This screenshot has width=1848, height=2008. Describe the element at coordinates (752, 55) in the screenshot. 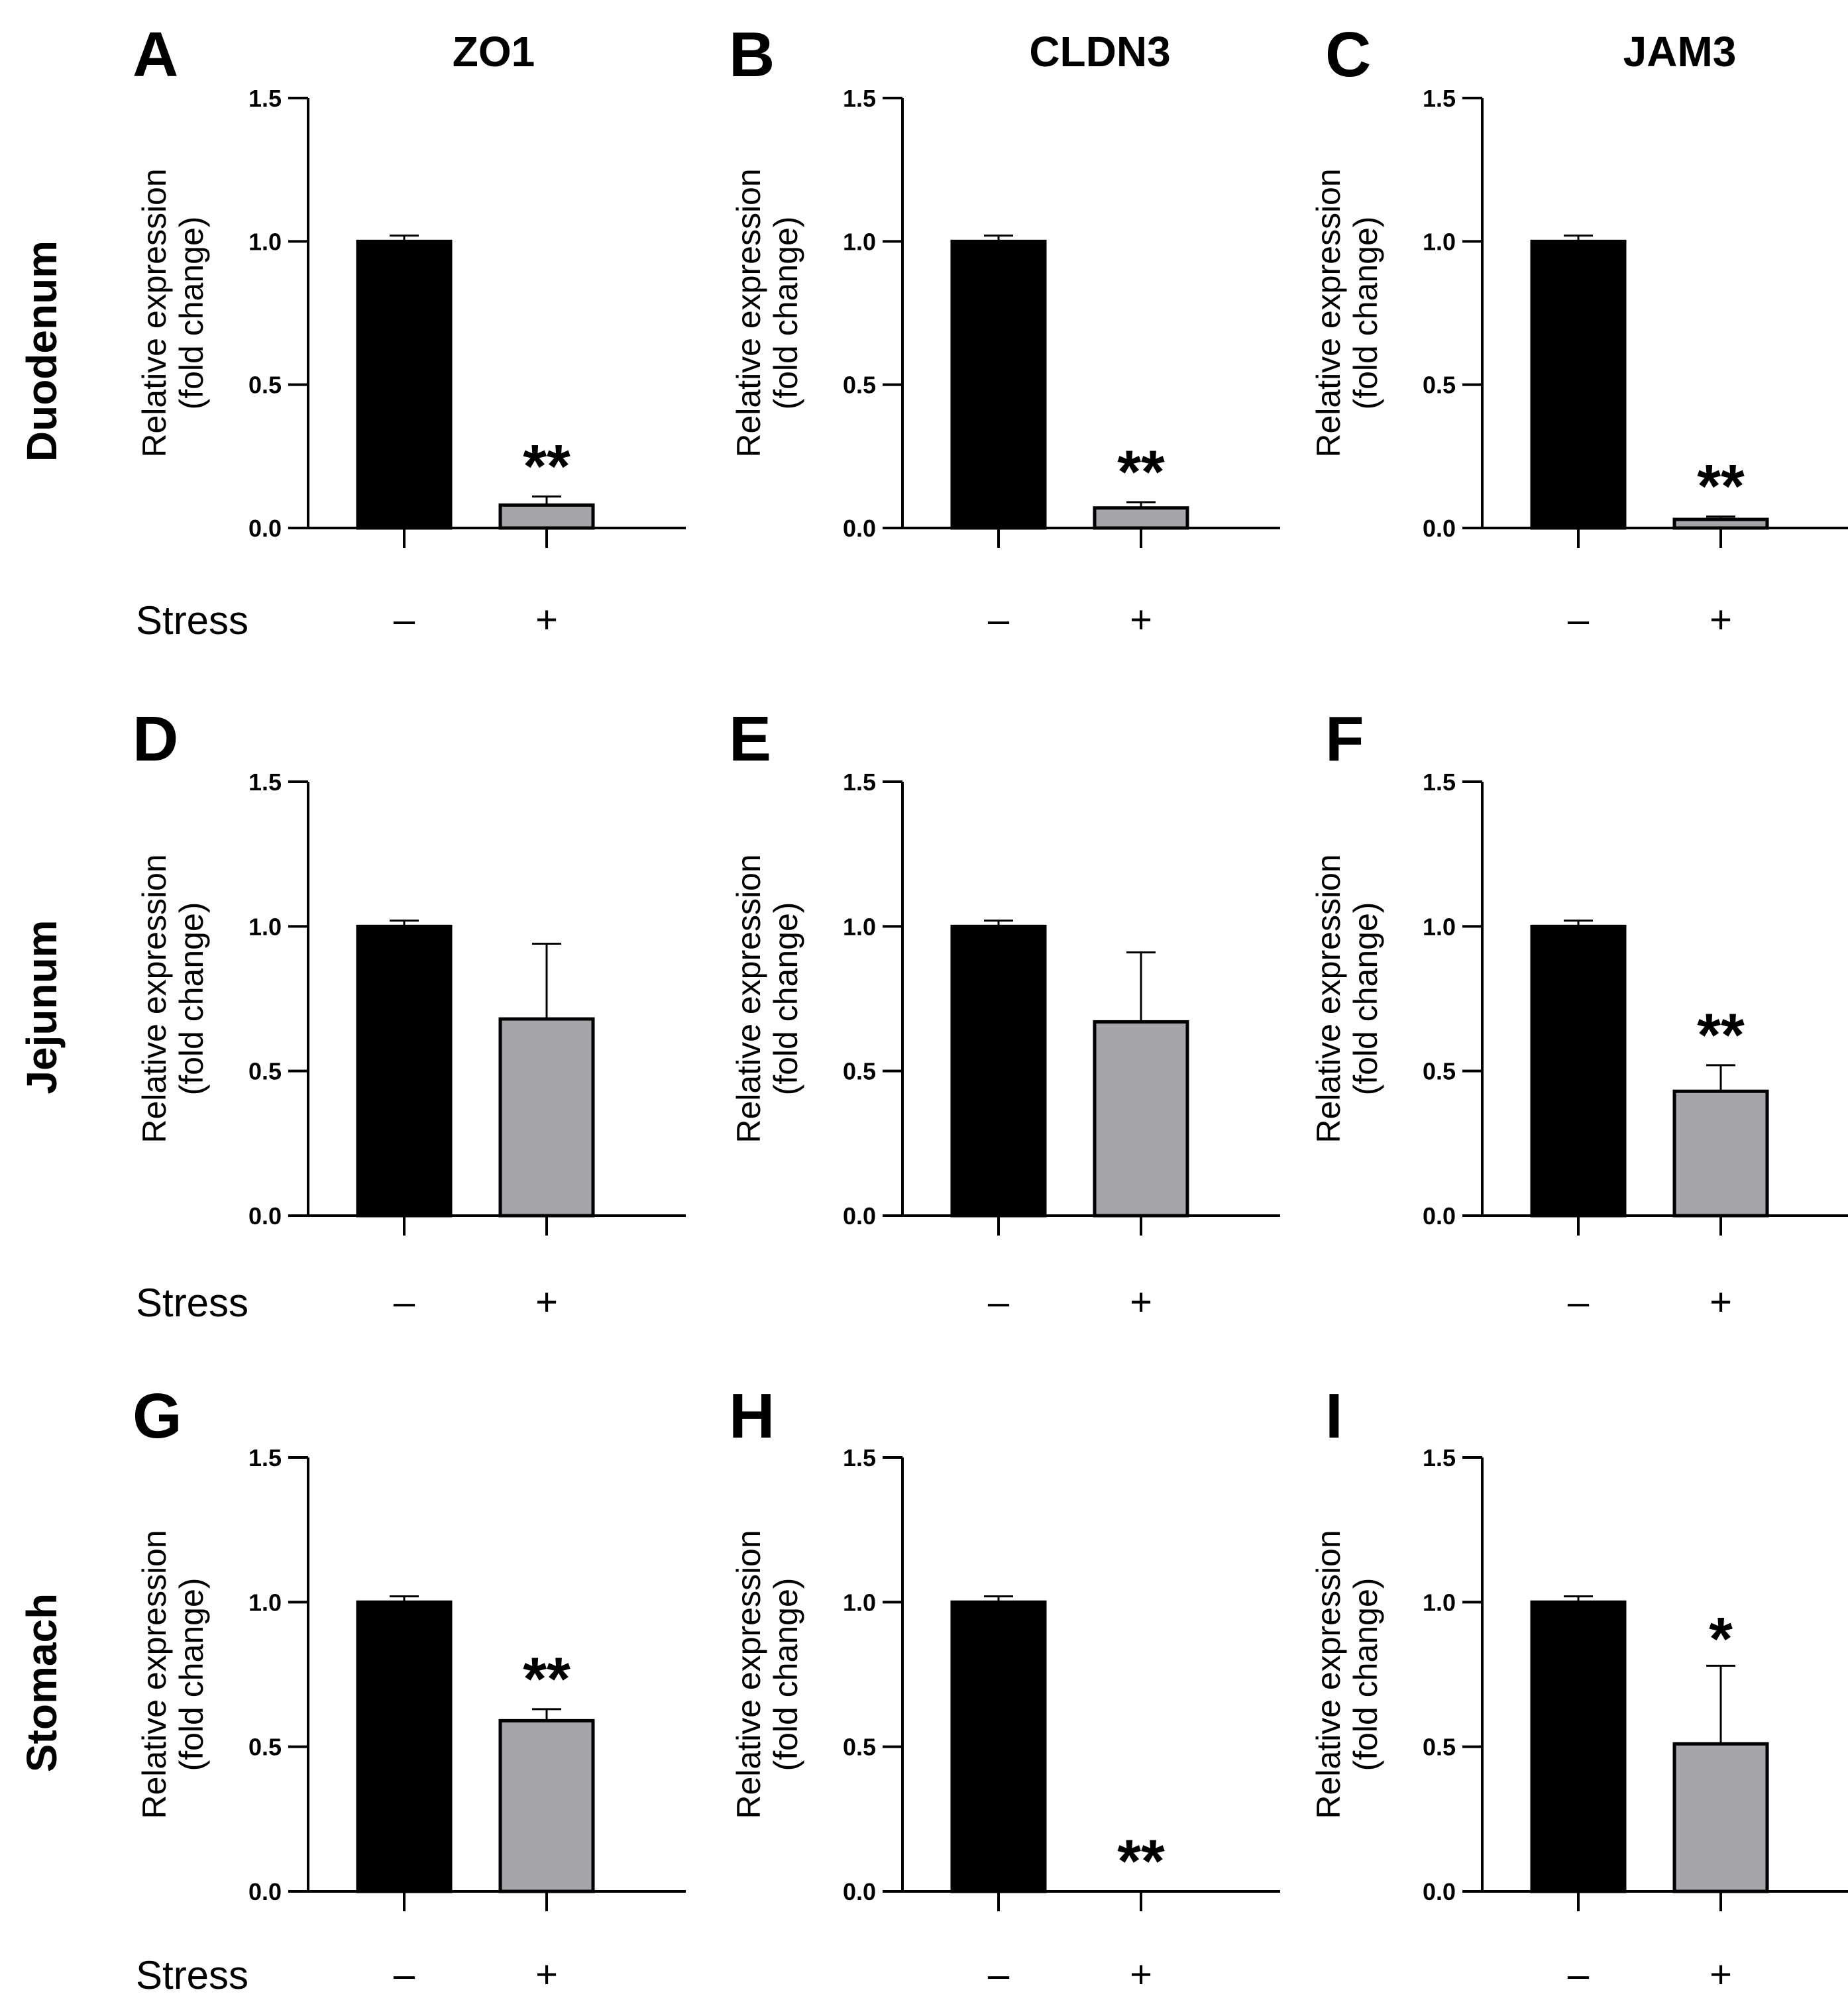

I see `panel-letter-b: B` at that location.